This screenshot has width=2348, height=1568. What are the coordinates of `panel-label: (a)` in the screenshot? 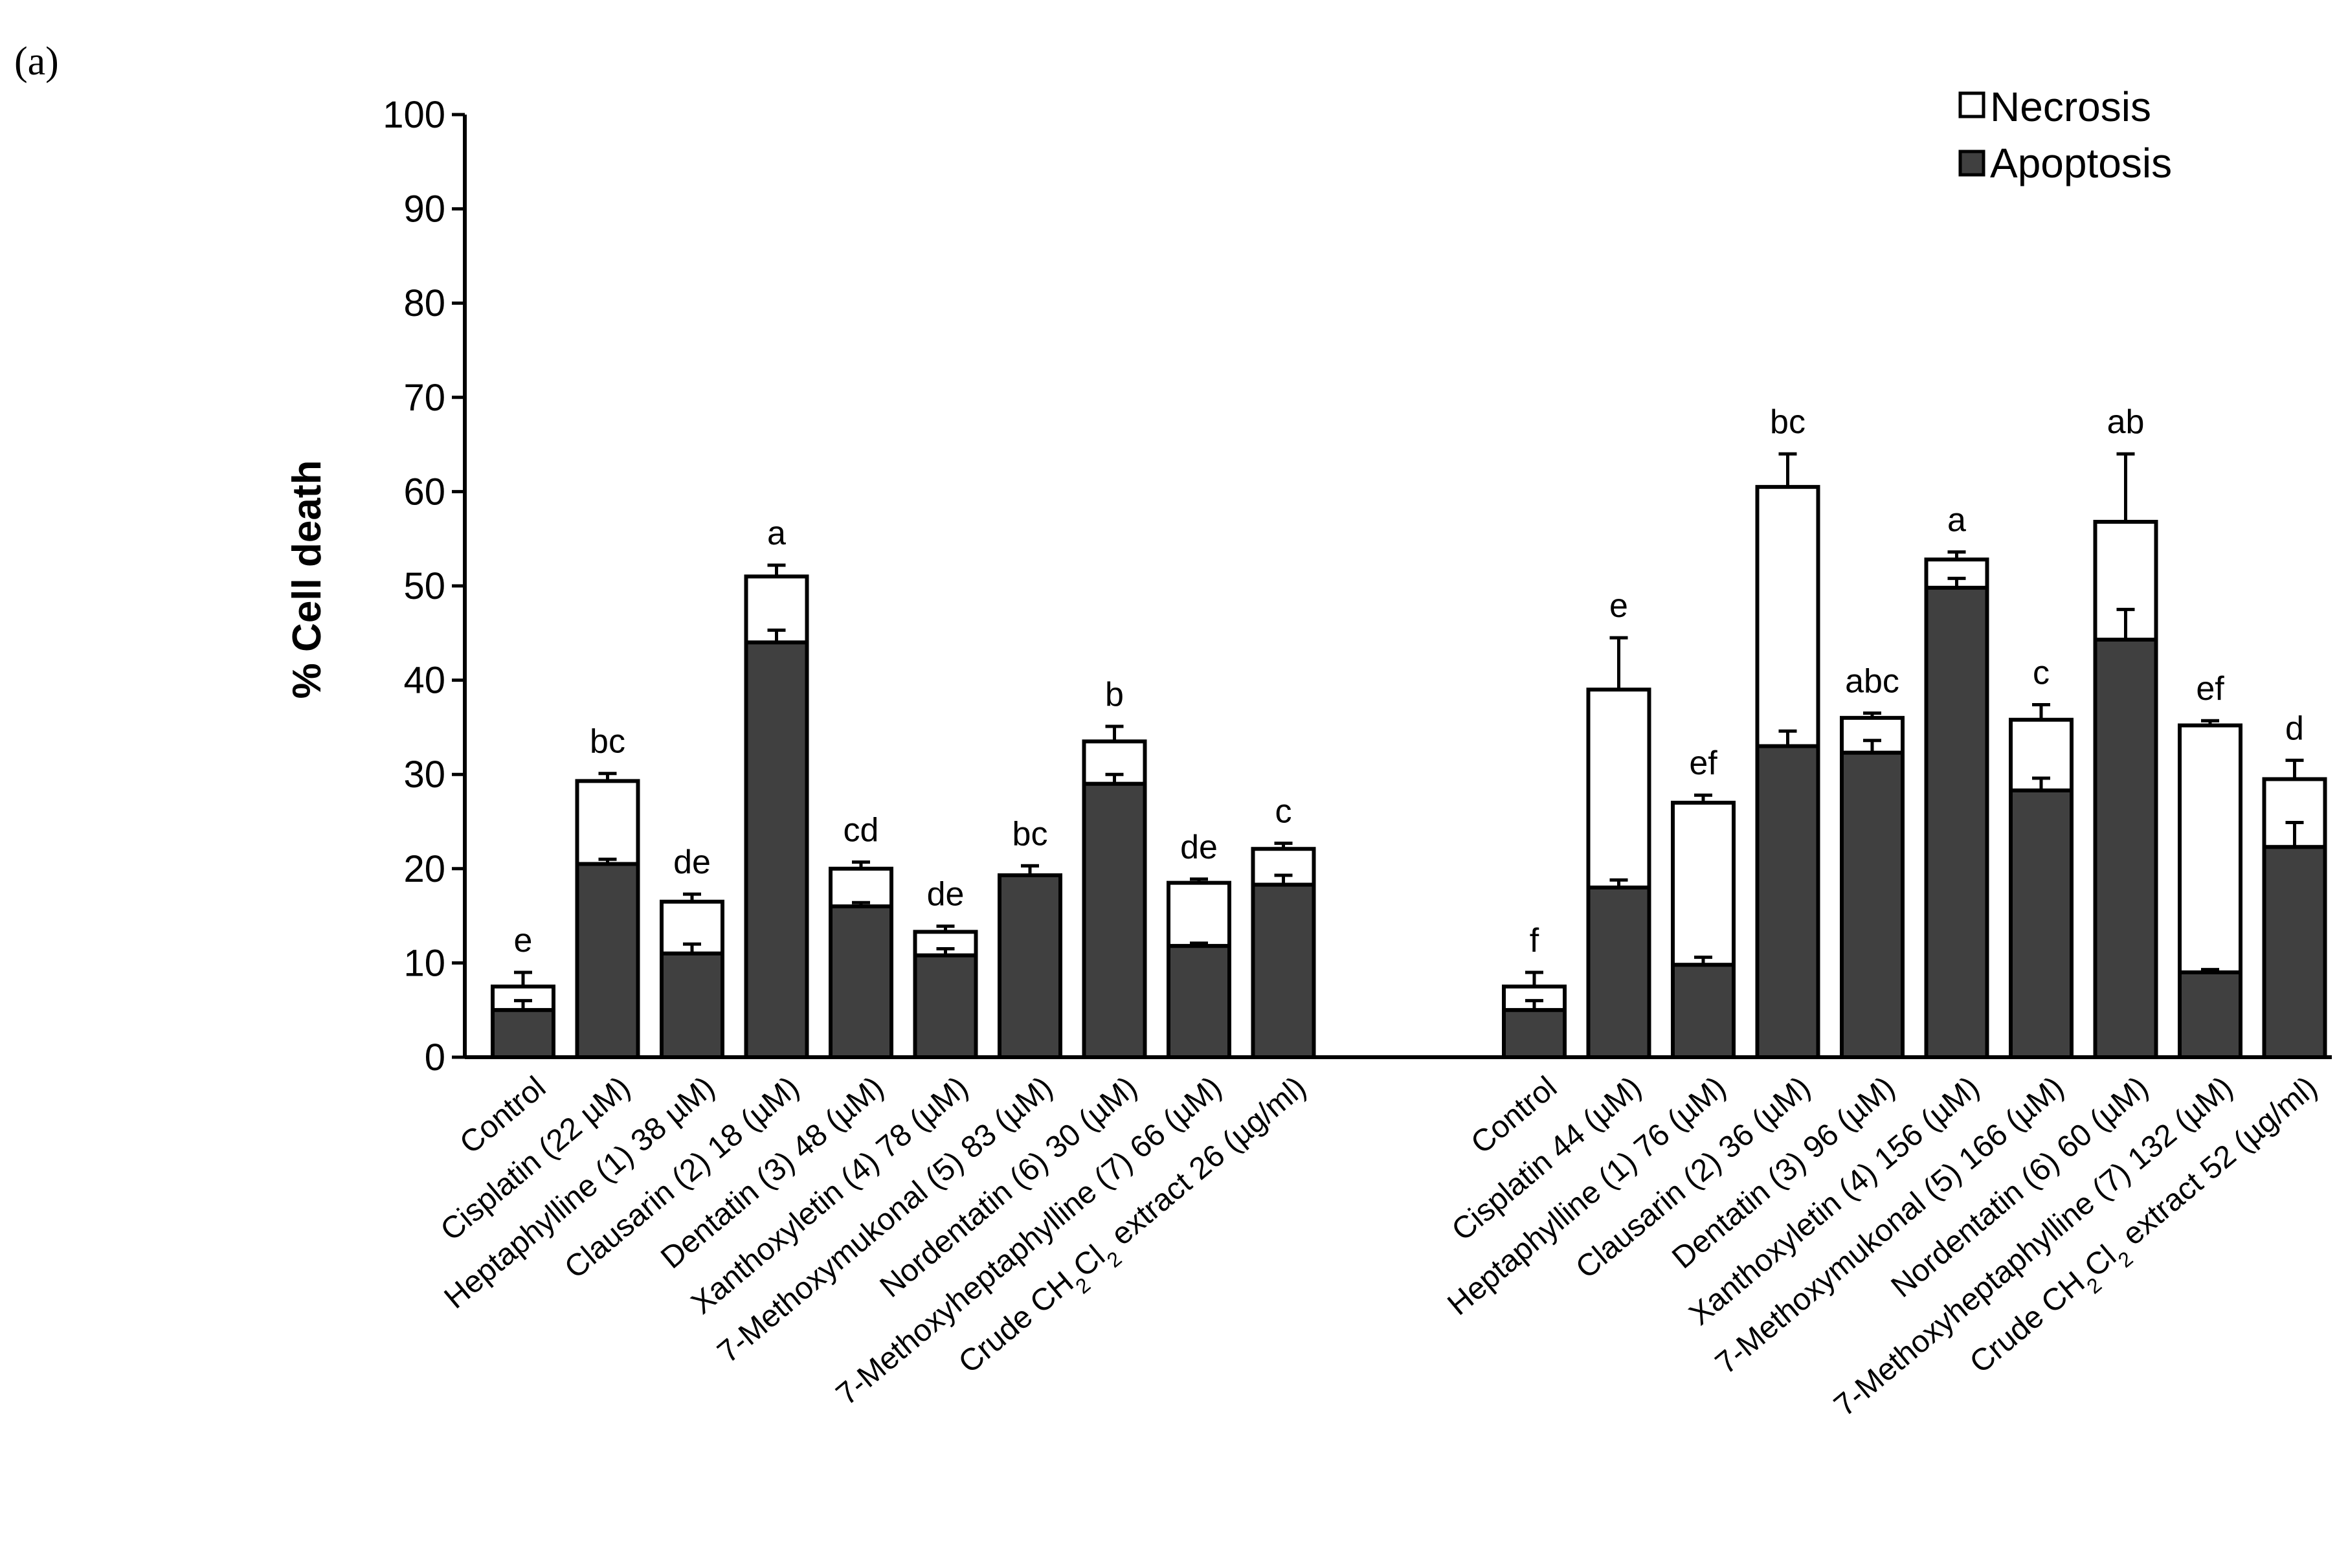 It's located at (36, 62).